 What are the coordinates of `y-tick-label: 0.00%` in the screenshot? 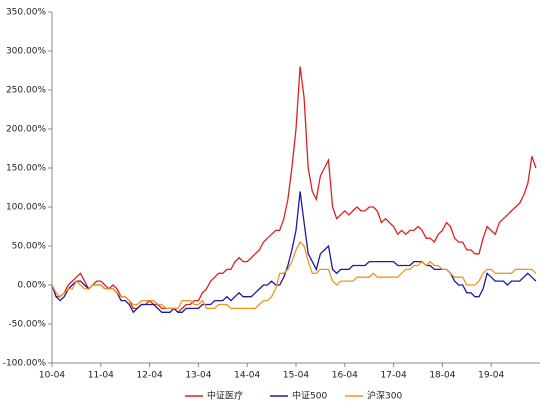 It's located at (31, 286).